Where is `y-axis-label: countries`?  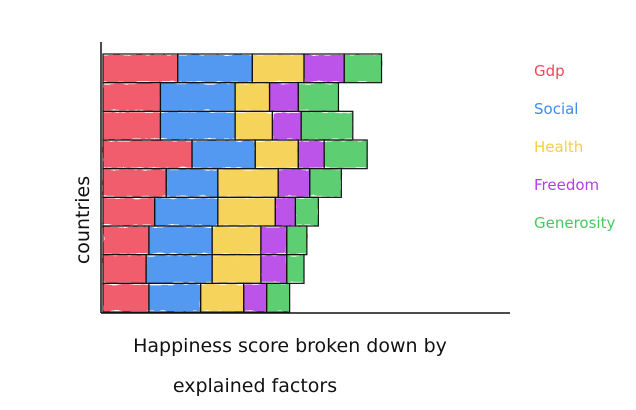
y-axis-label: countries is located at coordinates (83, 220).